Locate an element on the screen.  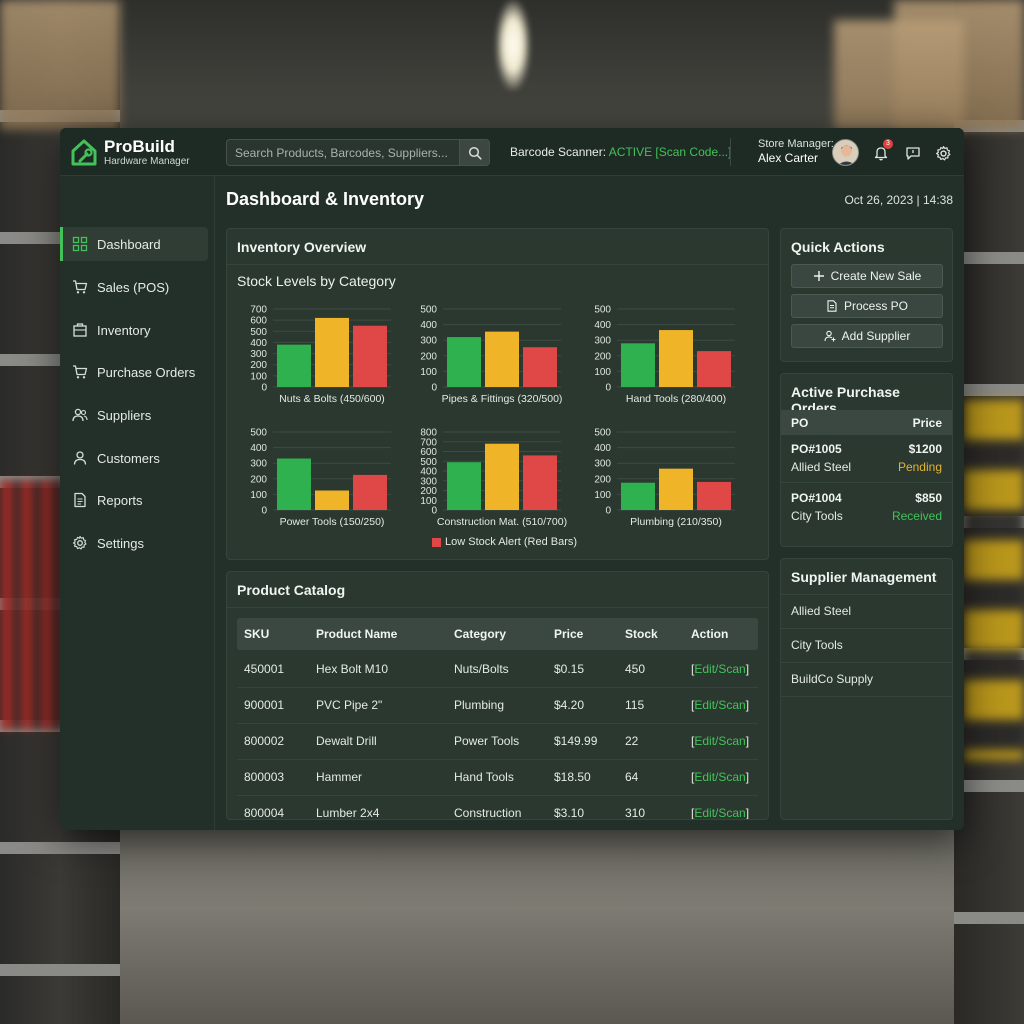
create-new-sale-button: Create New Sale is located at coordinates (867, 276).